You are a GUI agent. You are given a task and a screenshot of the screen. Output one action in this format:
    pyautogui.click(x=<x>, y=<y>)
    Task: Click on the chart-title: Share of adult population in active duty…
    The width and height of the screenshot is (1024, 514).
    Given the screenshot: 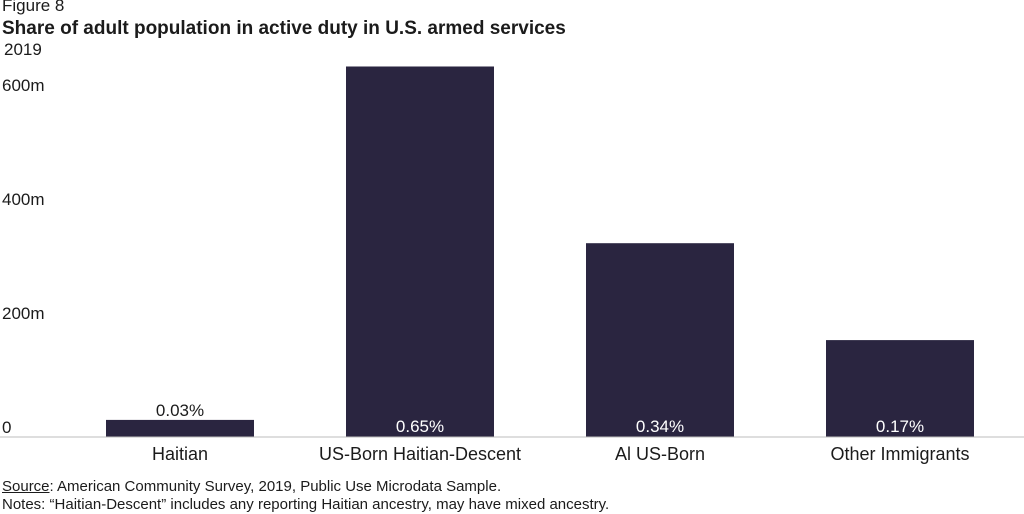 What is the action you would take?
    pyautogui.click(x=284, y=28)
    